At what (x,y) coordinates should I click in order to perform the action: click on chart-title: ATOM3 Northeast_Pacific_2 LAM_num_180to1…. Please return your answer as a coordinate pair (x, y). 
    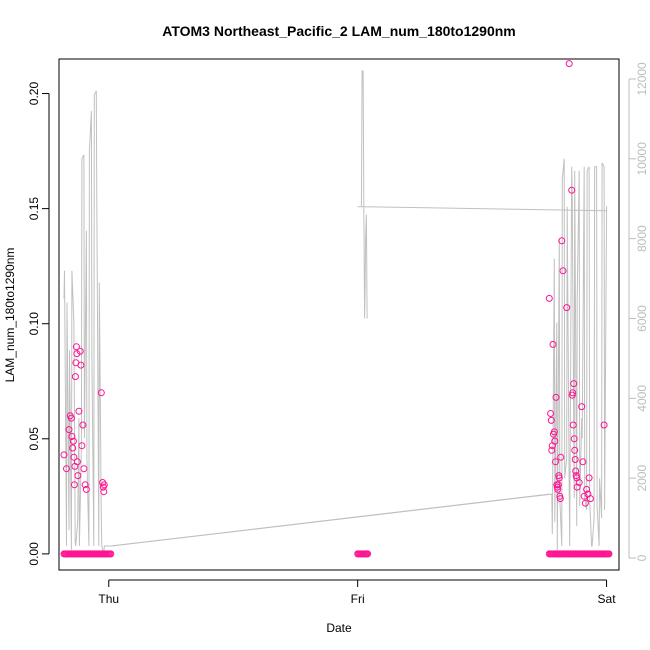
    Looking at the image, I should click on (339, 31).